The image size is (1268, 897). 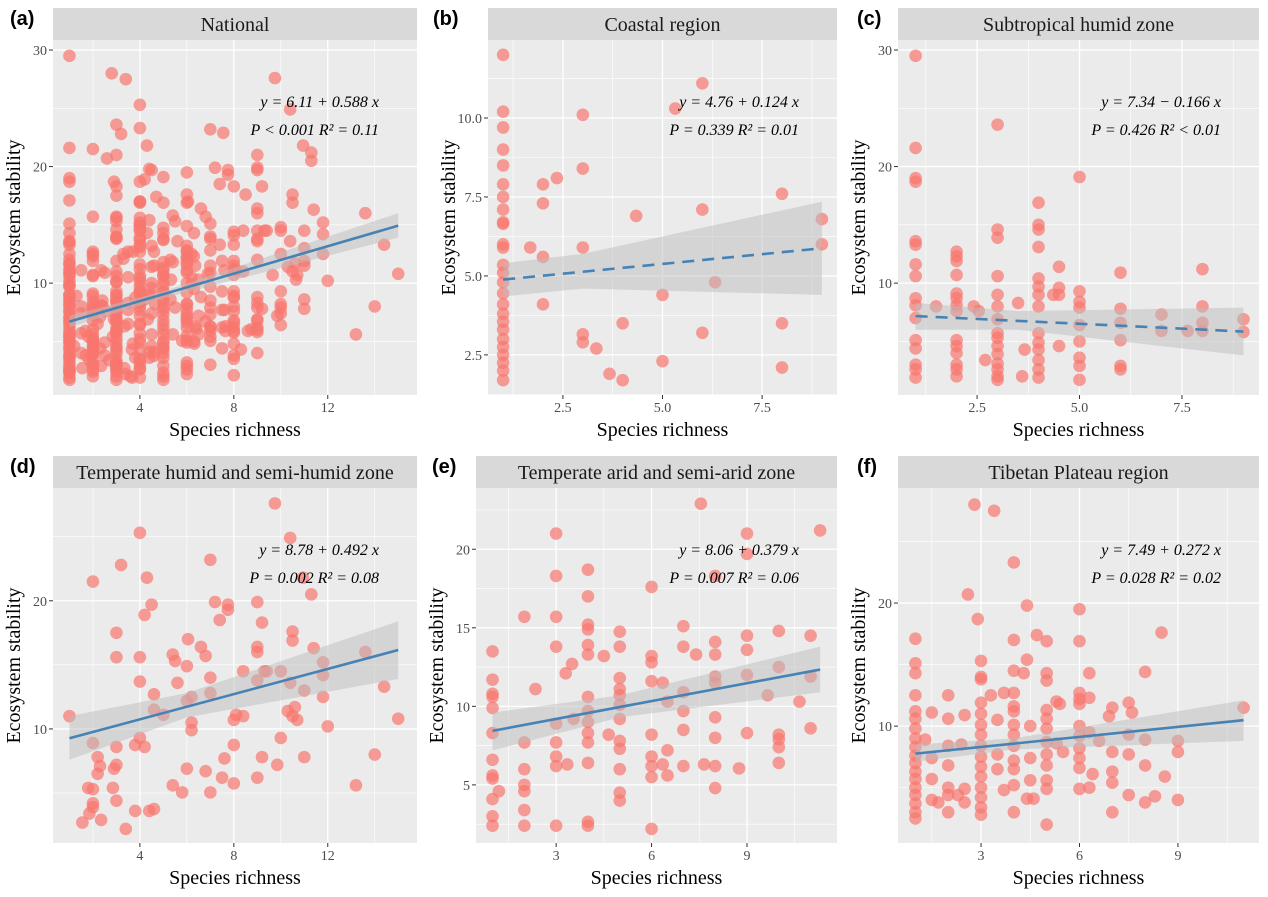 I want to click on panel-label: (d), so click(x=23, y=467).